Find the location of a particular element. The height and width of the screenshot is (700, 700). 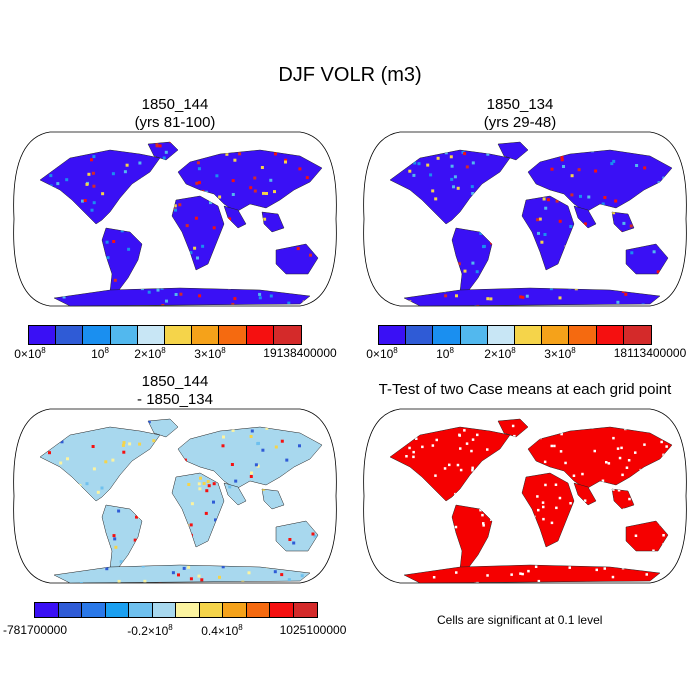

cb2-label-2: 2×10⁸ is located at coordinates (500, 353).